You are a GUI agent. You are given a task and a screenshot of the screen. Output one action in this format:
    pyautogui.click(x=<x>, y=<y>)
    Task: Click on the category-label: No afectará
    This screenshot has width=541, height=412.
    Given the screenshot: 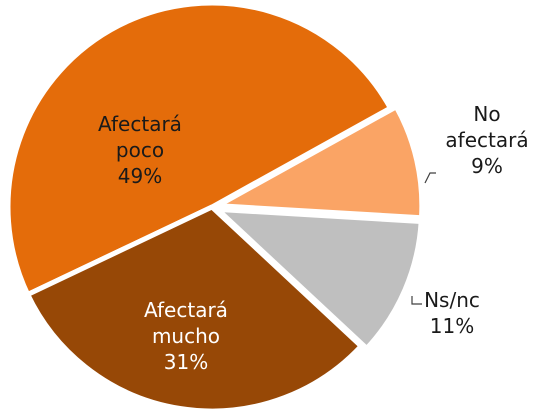 What is the action you would take?
    pyautogui.click(x=487, y=127)
    